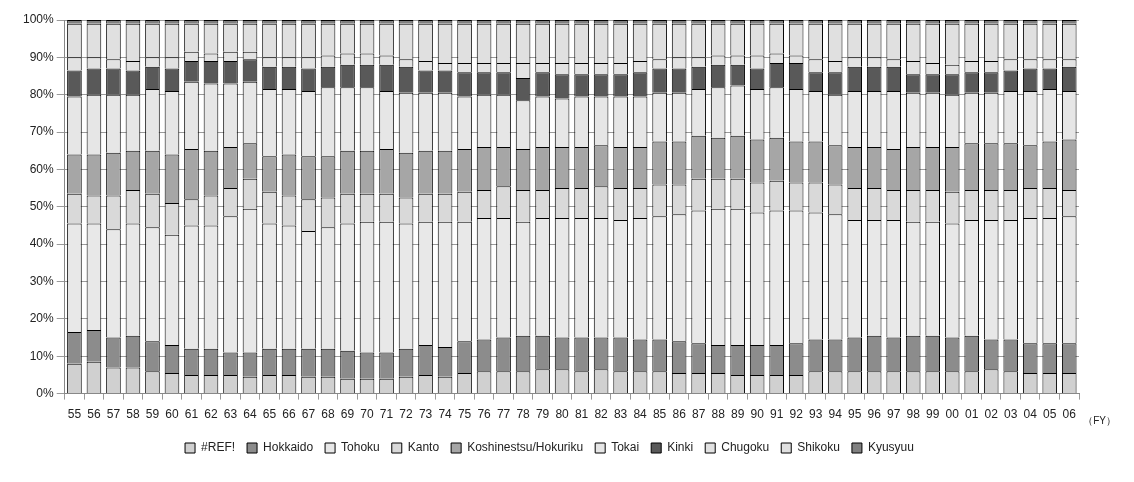 The height and width of the screenshot is (482, 1134). Describe the element at coordinates (835, 414) in the screenshot. I see `x-tick-label: 94` at that location.